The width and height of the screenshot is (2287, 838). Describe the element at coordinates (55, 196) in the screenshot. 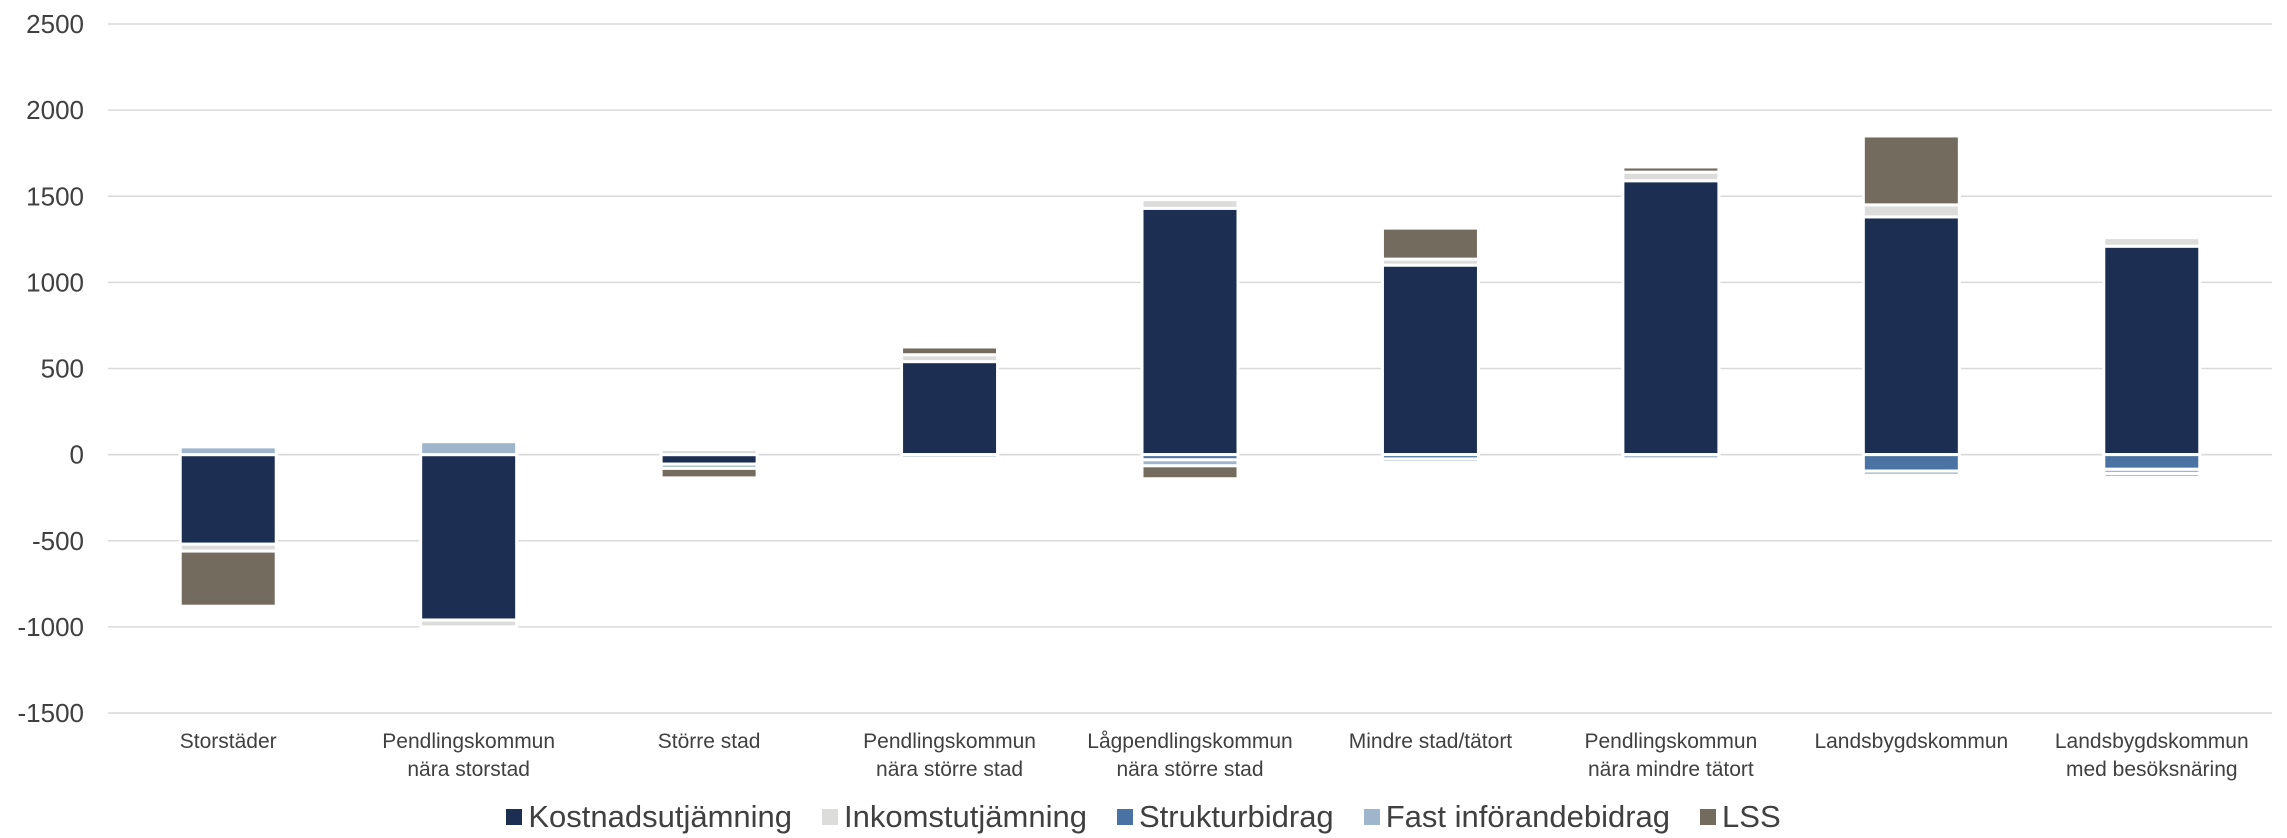

I see `y-tick-label: 1500` at that location.